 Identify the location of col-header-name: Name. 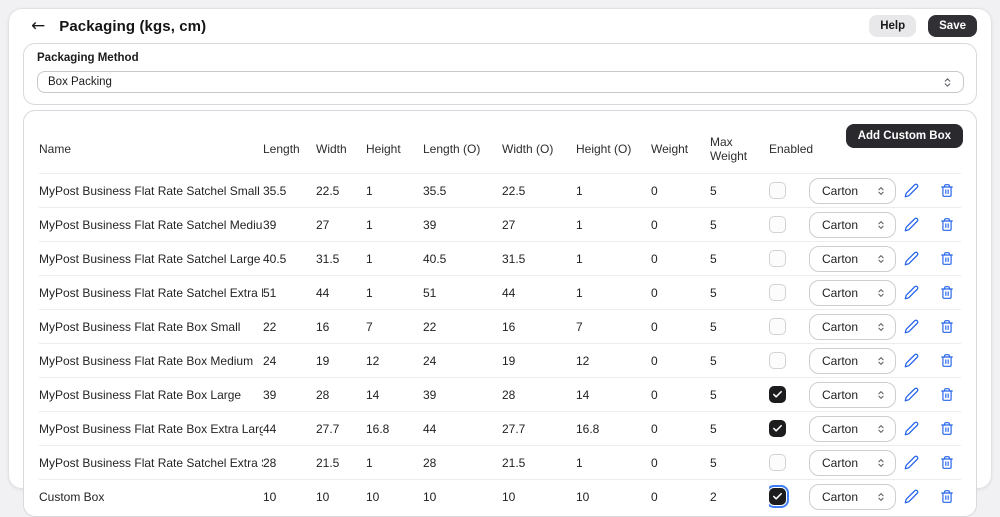
(55, 149).